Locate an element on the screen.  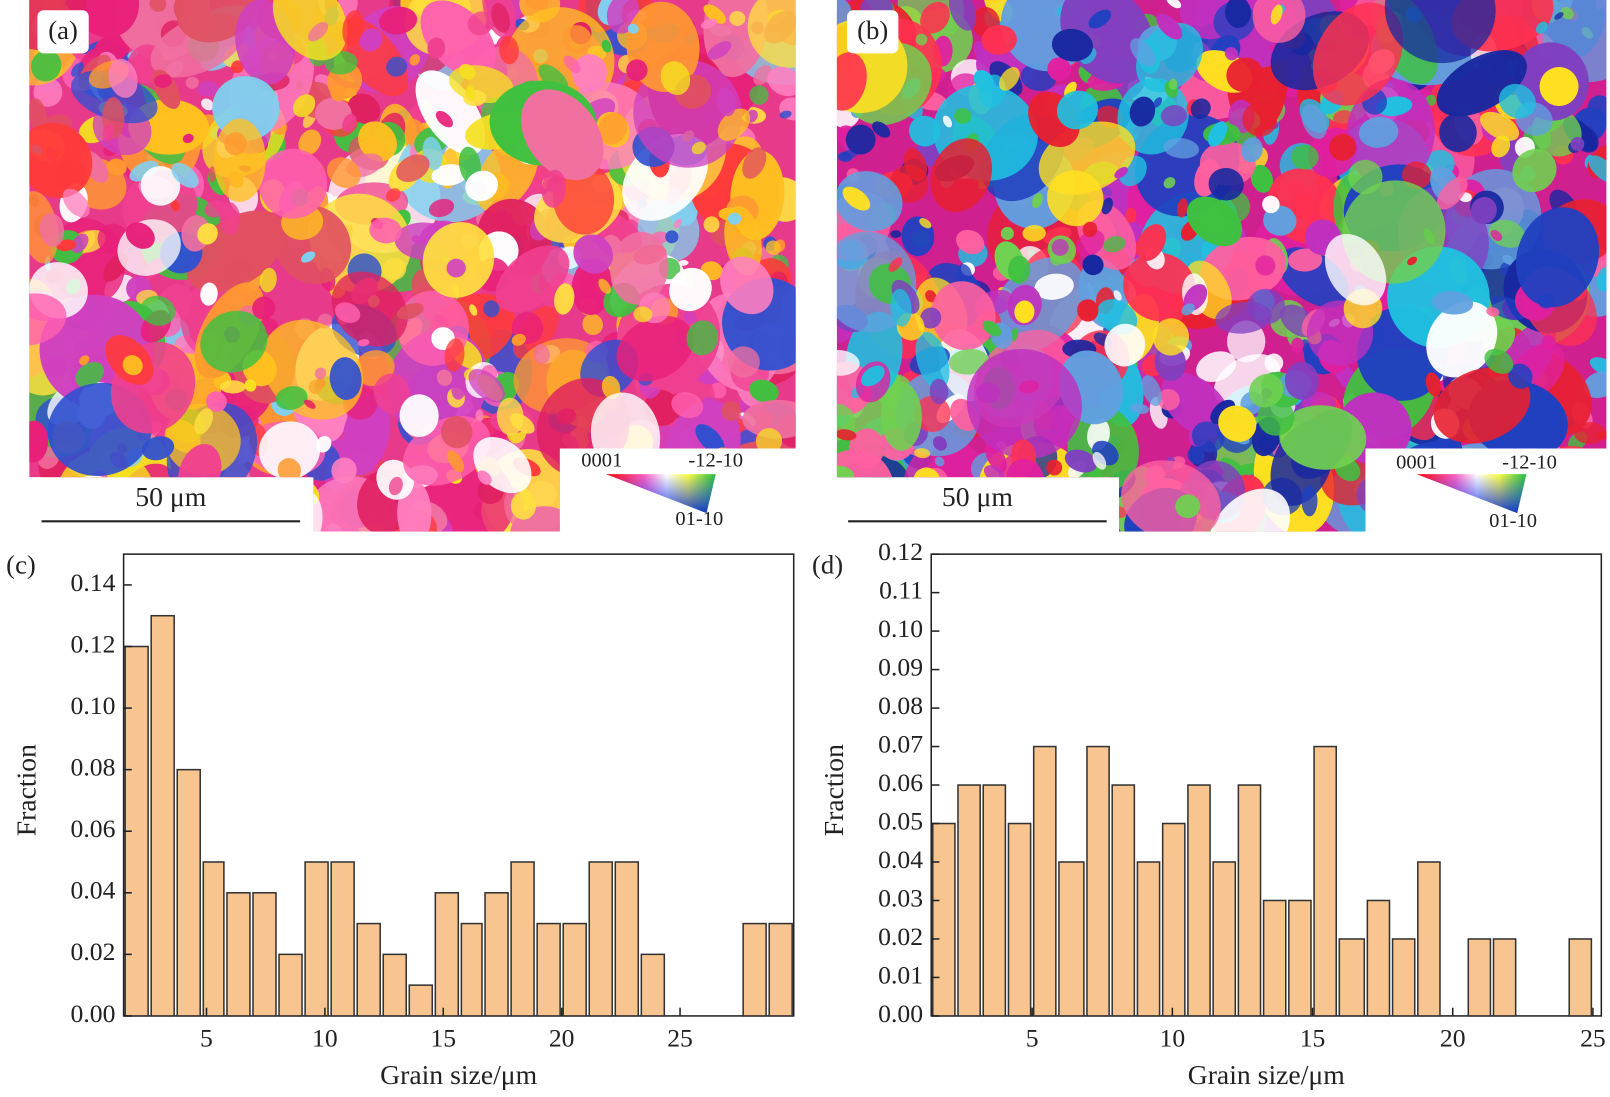
y-tick-label: 0.08 is located at coordinates (900, 705).